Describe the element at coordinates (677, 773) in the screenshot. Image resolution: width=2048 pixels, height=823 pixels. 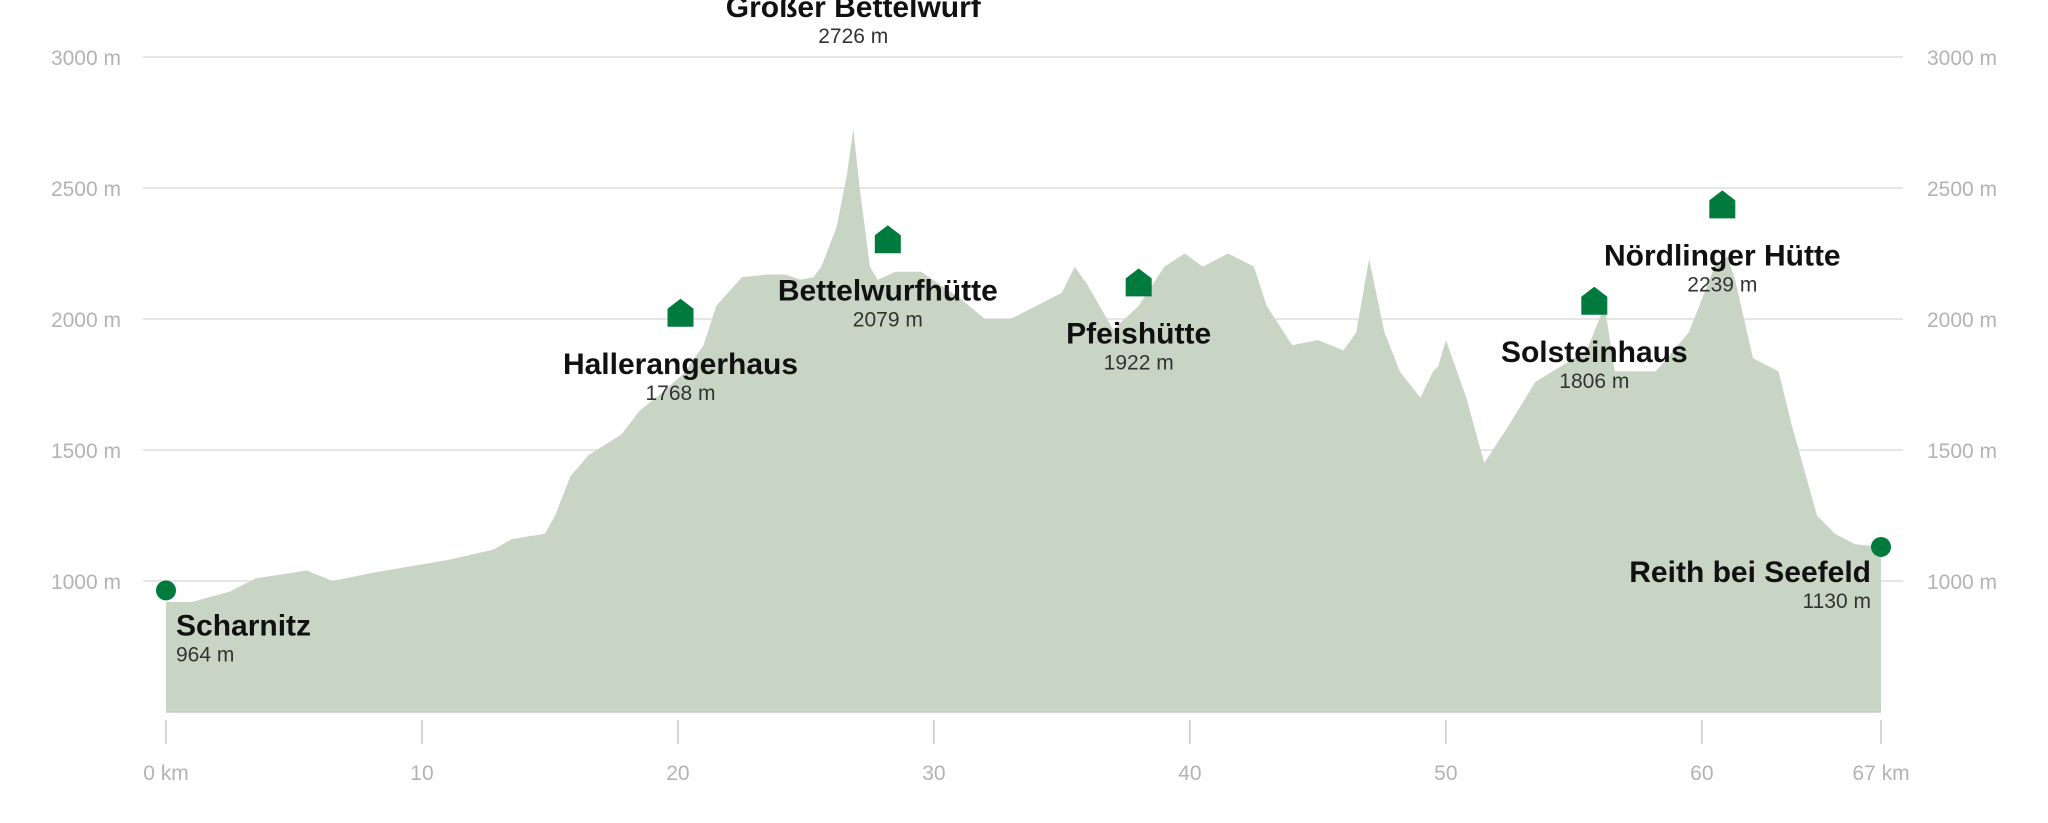
I see `x-tick-label: 20` at that location.